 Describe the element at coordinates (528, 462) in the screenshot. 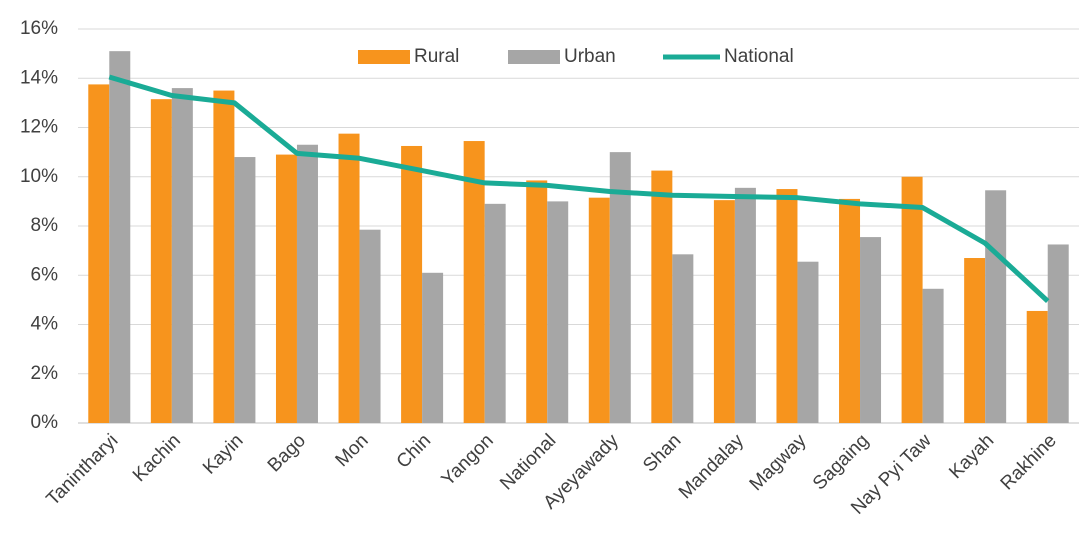

I see `x-tick-label: National` at that location.